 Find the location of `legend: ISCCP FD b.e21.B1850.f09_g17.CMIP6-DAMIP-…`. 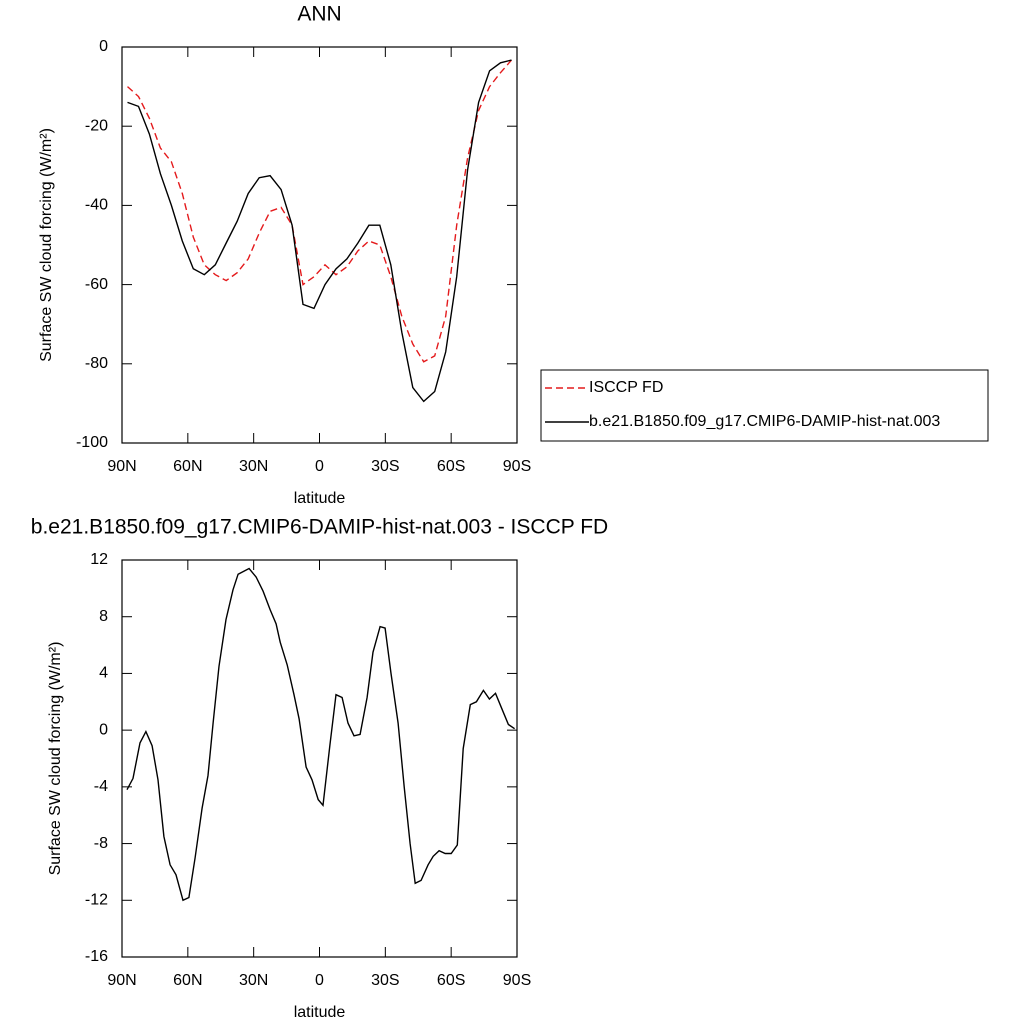

legend: ISCCP FD b.e21.B1850.f09_g17.CMIP6-DAMIP-… is located at coordinates (764, 405).